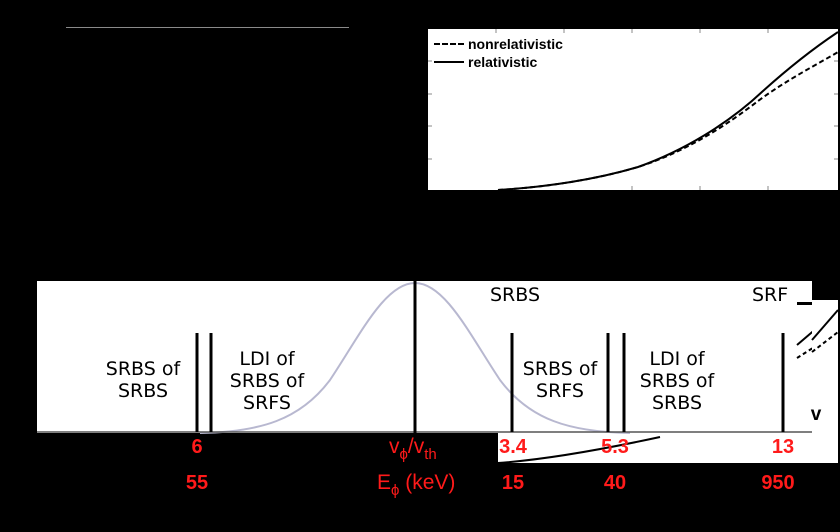 This screenshot has height=532, width=840. I want to click on tick-v-6: 6, so click(197, 447).